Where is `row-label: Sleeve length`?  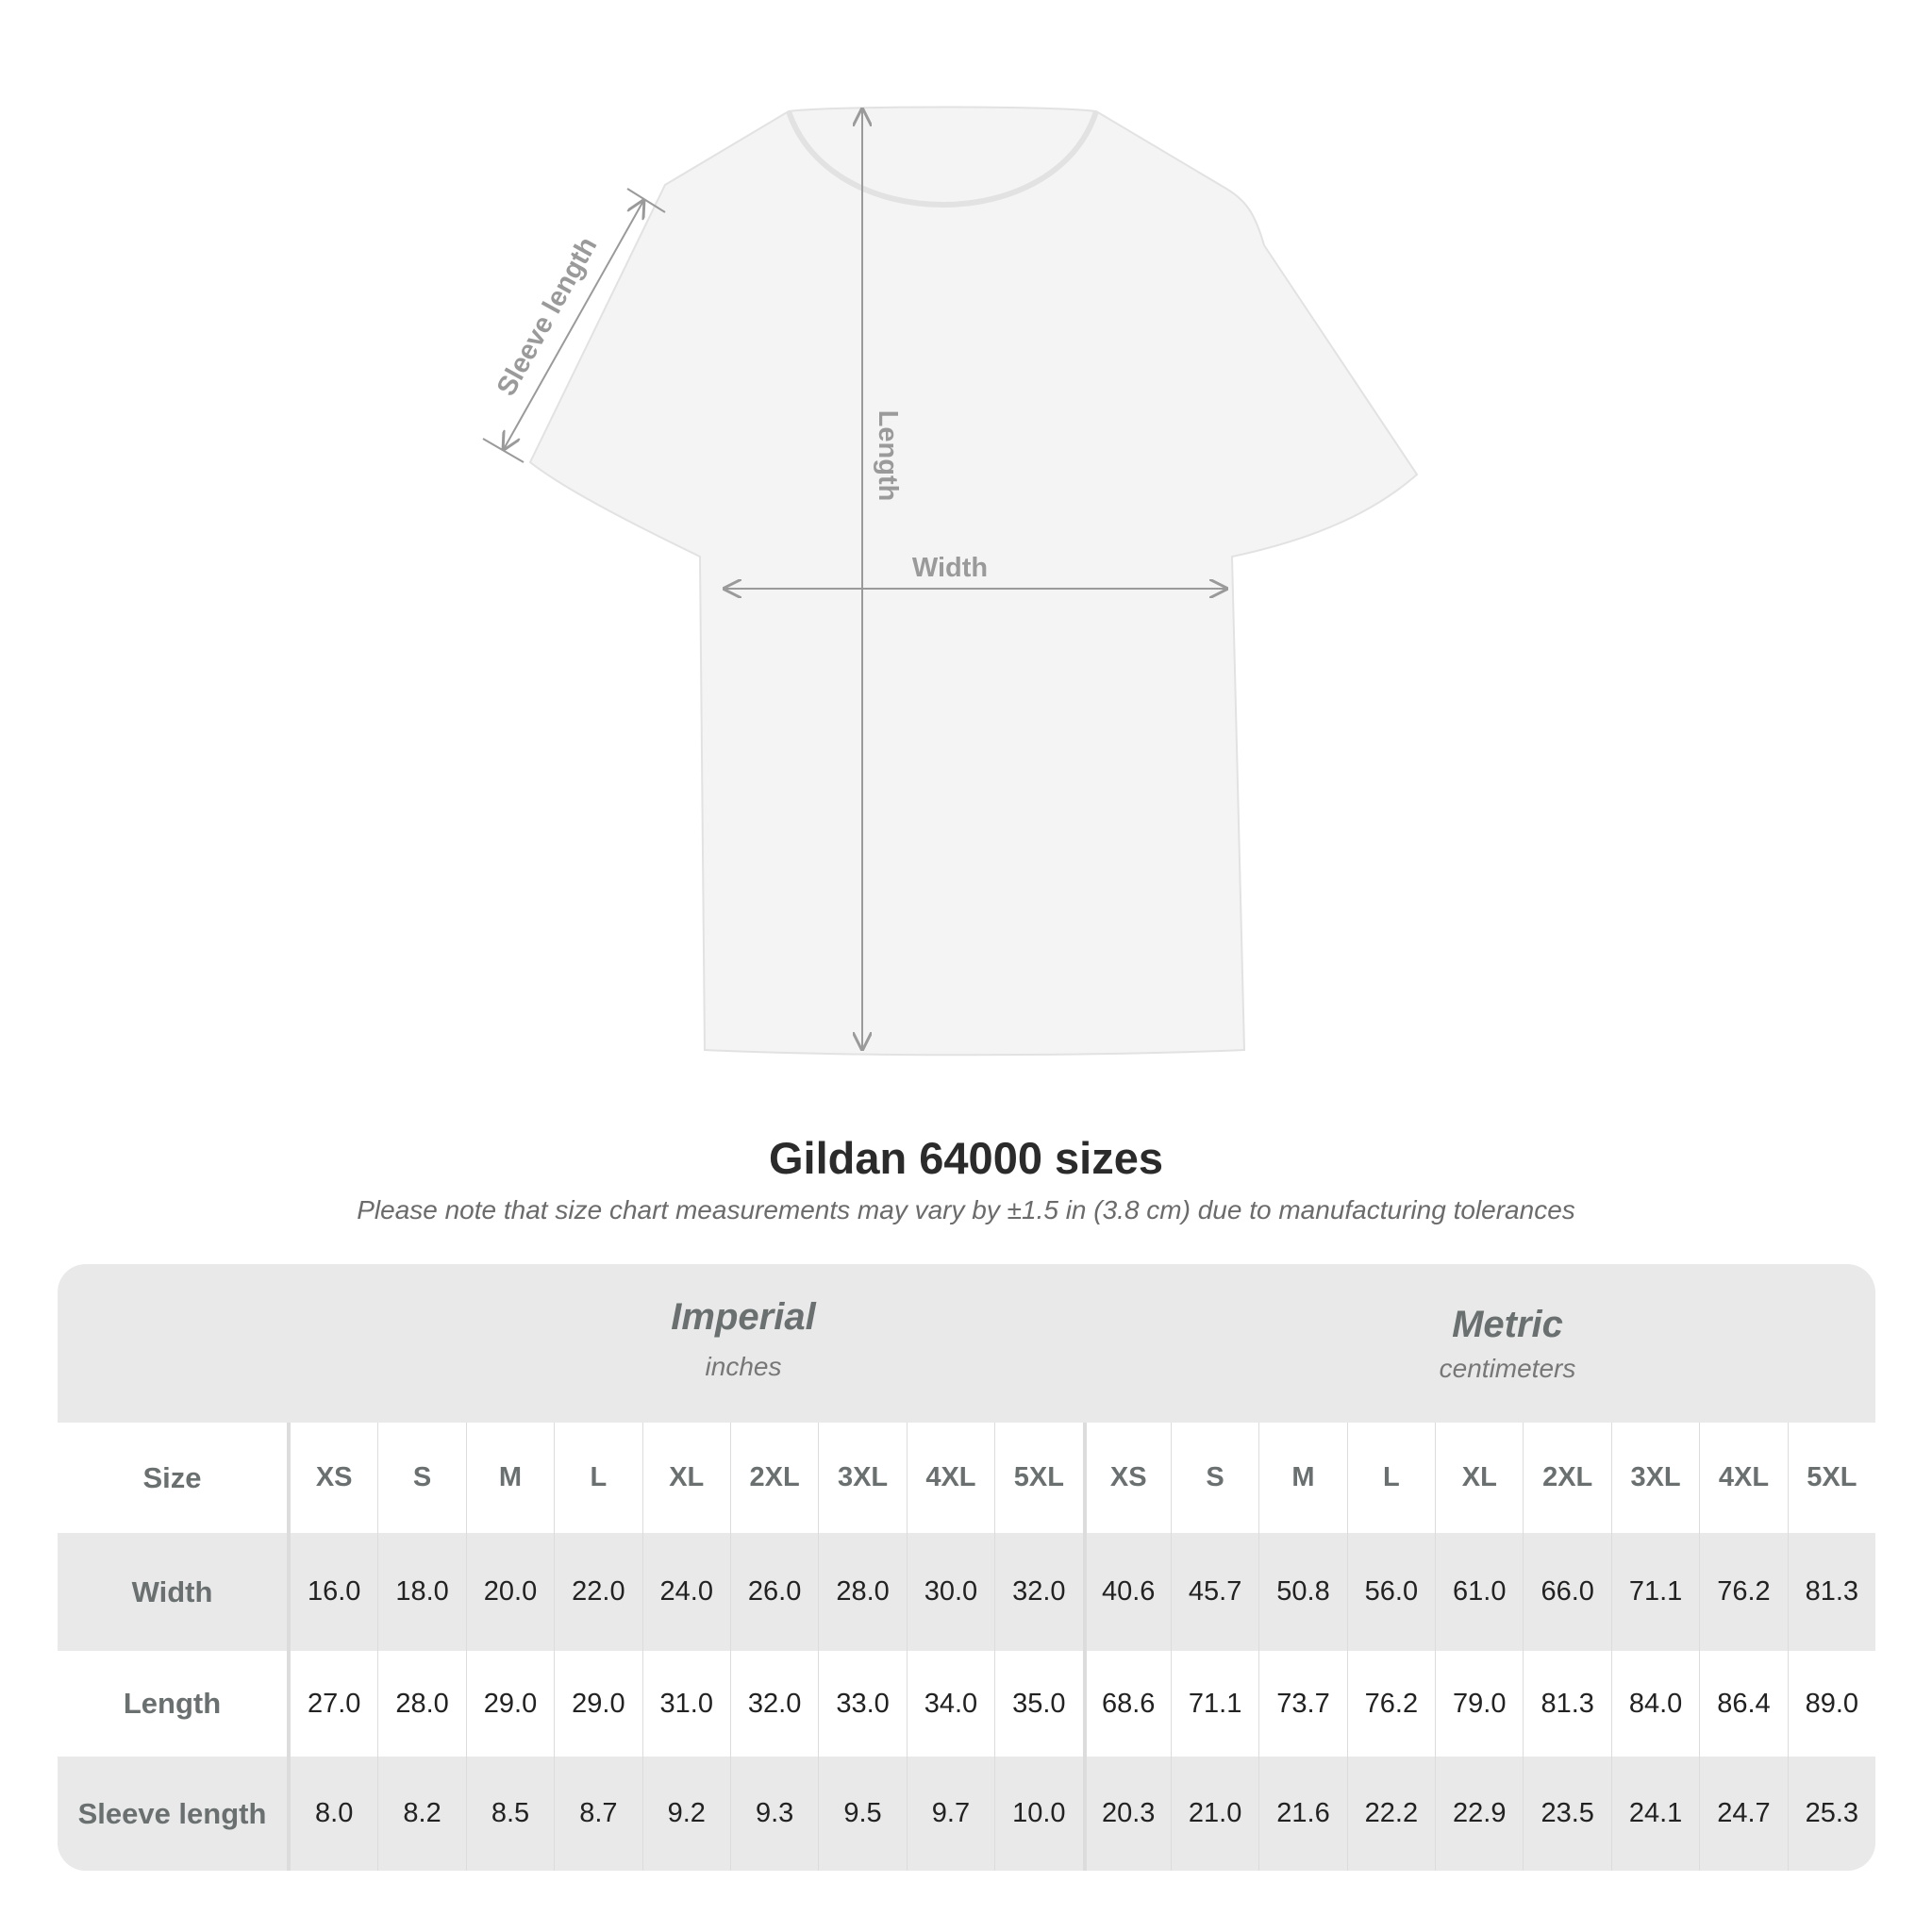 row-label: Sleeve length is located at coordinates (174, 1814).